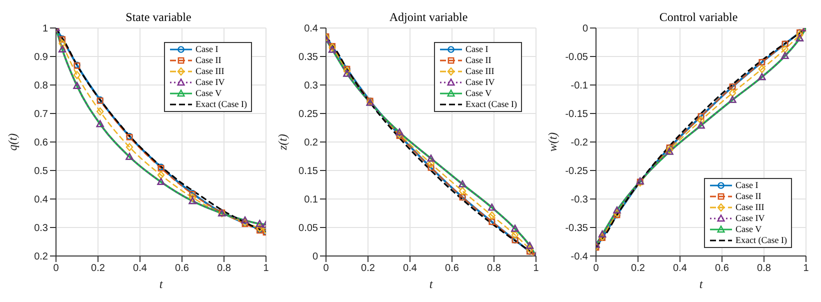 This screenshot has width=821, height=302. I want to click on y-tick-label: -0.2, so click(579, 143).